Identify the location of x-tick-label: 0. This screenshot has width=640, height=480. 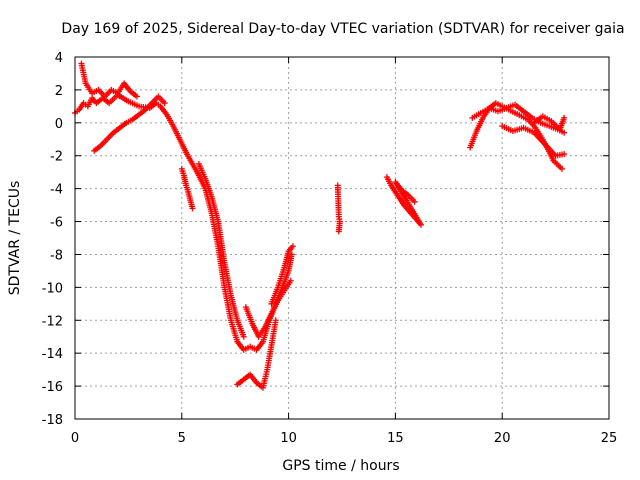
(75, 438).